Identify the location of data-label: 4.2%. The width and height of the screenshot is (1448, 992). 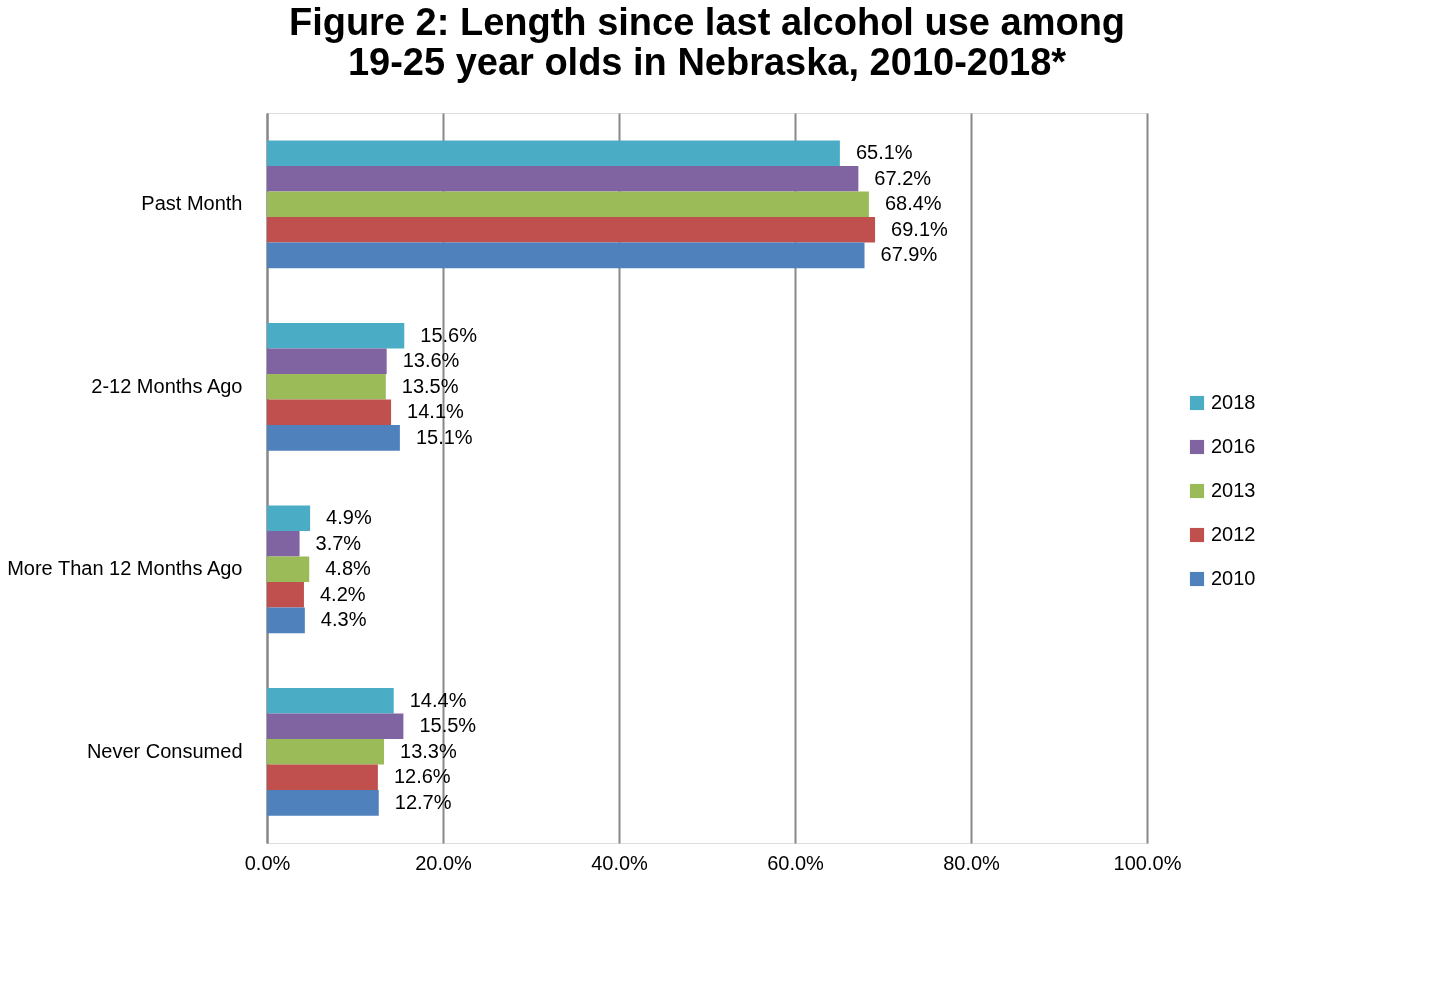
(342, 593).